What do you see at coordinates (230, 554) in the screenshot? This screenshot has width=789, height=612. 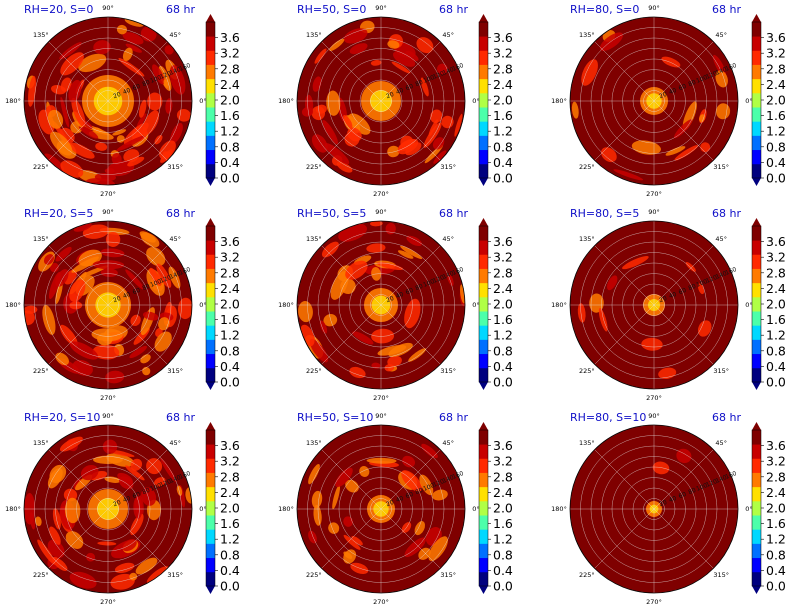 I see `colorbar-tick-label: 0.8` at bounding box center [230, 554].